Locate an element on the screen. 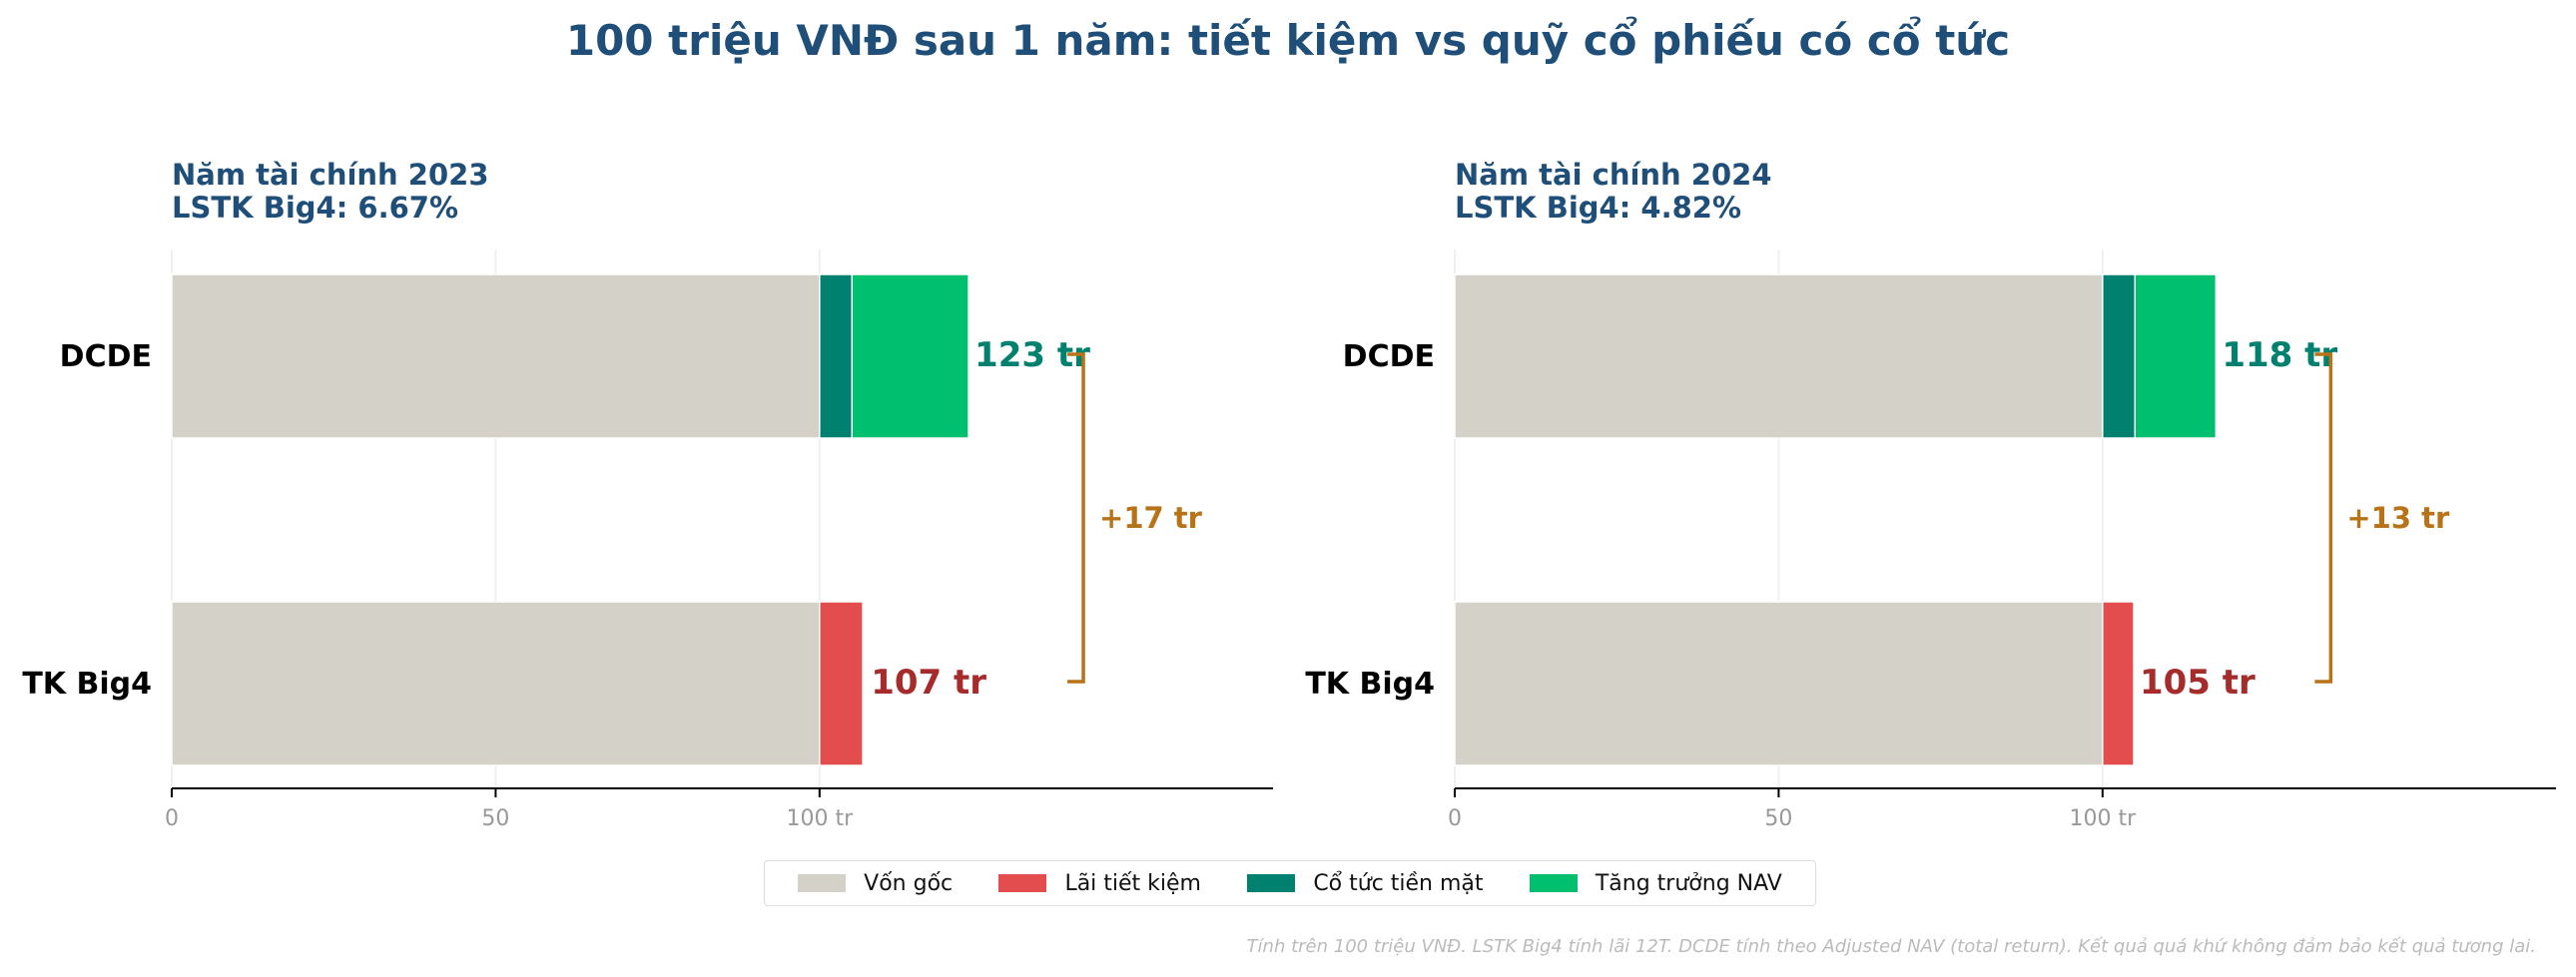 This screenshot has height=977, width=2576. total-label: 107 tr is located at coordinates (928, 683).